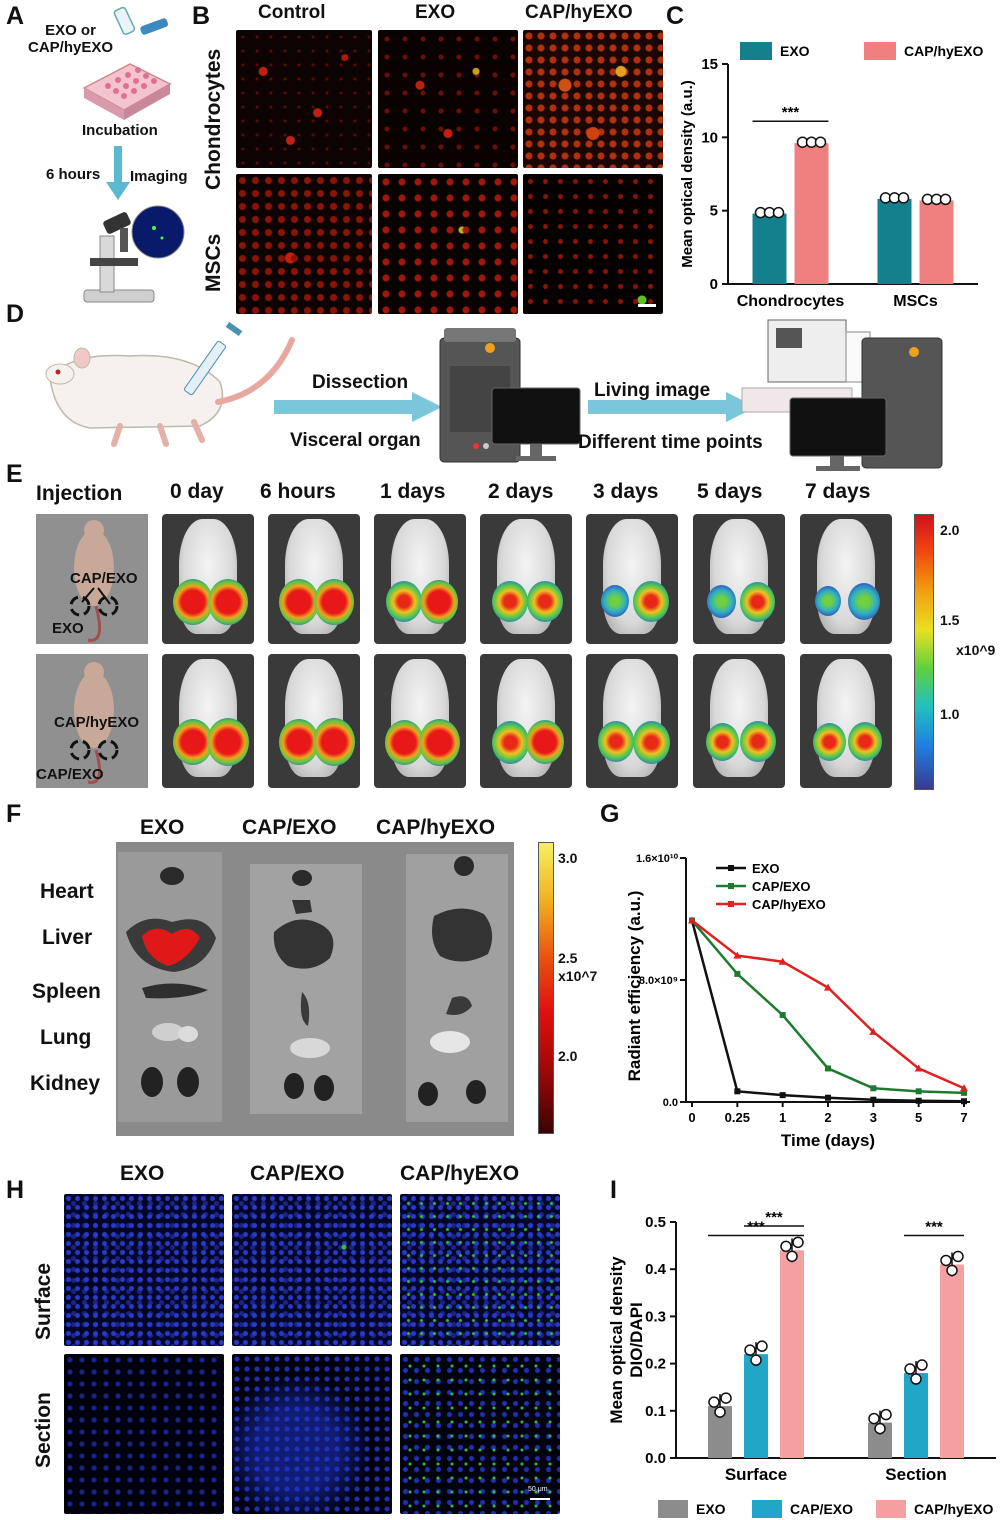 Image resolution: width=1003 pixels, height=1520 pixels. Describe the element at coordinates (312, 1270) in the screenshot. I see `confocal-surface-cap-exo` at that location.